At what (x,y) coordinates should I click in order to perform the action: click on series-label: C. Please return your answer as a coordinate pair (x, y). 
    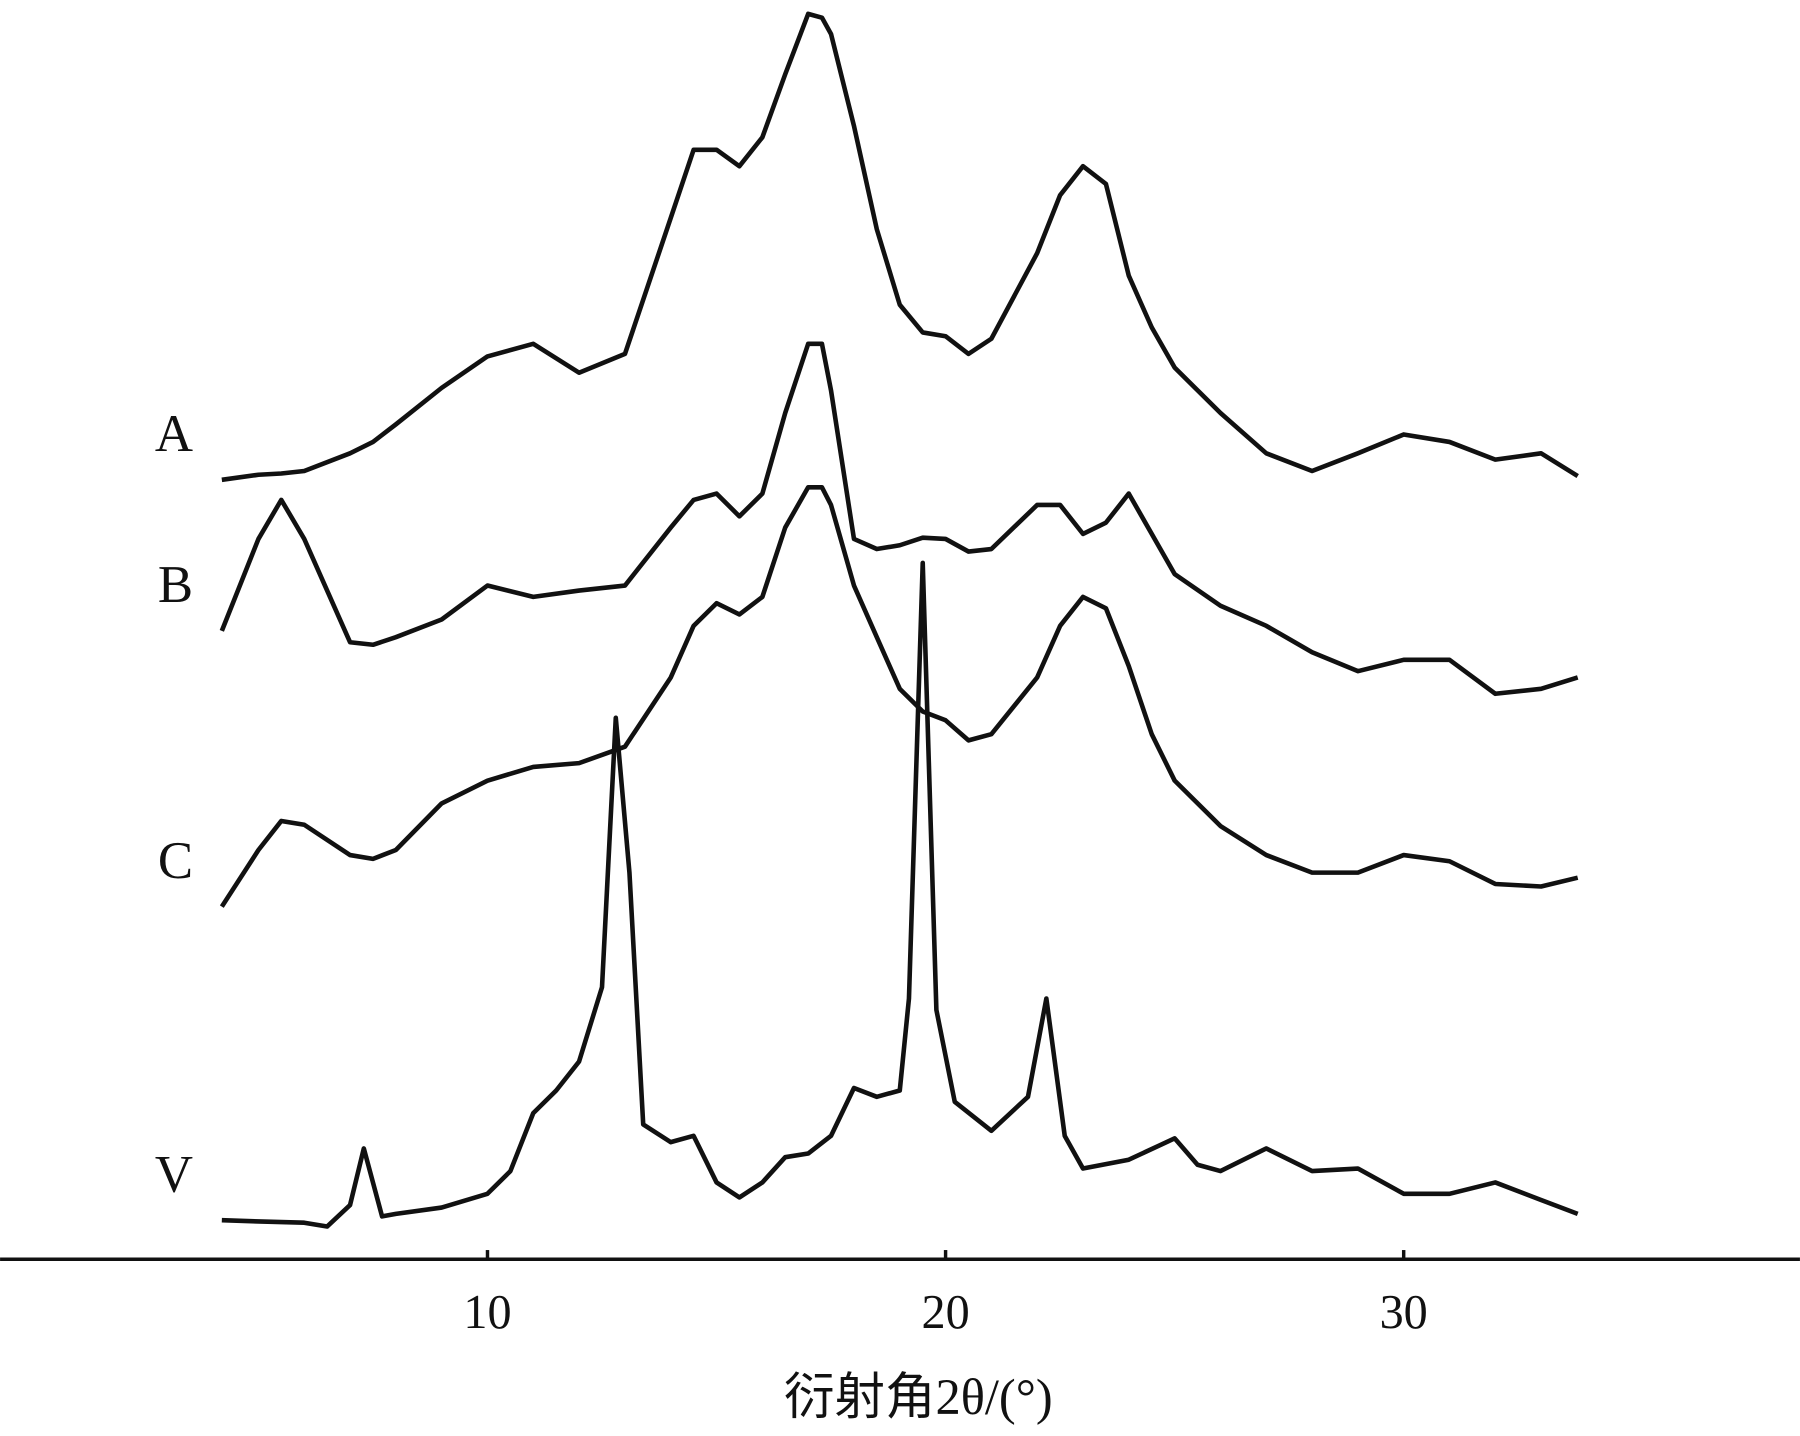
    Looking at the image, I should click on (175, 861).